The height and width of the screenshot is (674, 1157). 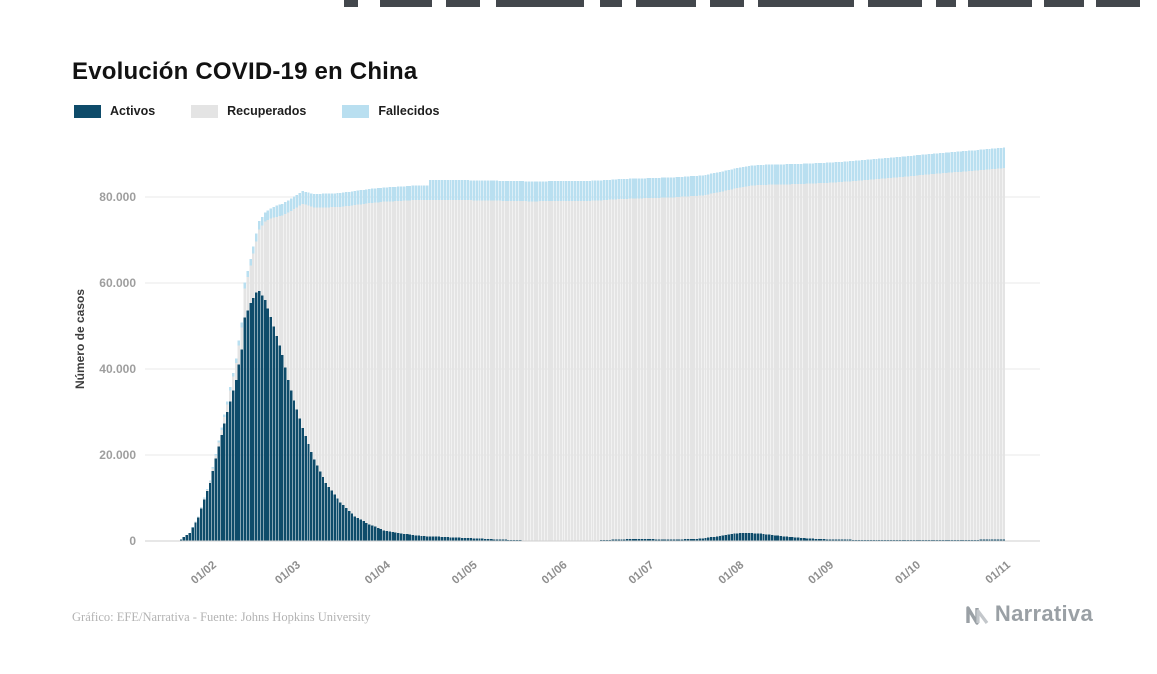 I want to click on legend-label-recuperados: Recuperados, so click(x=267, y=111).